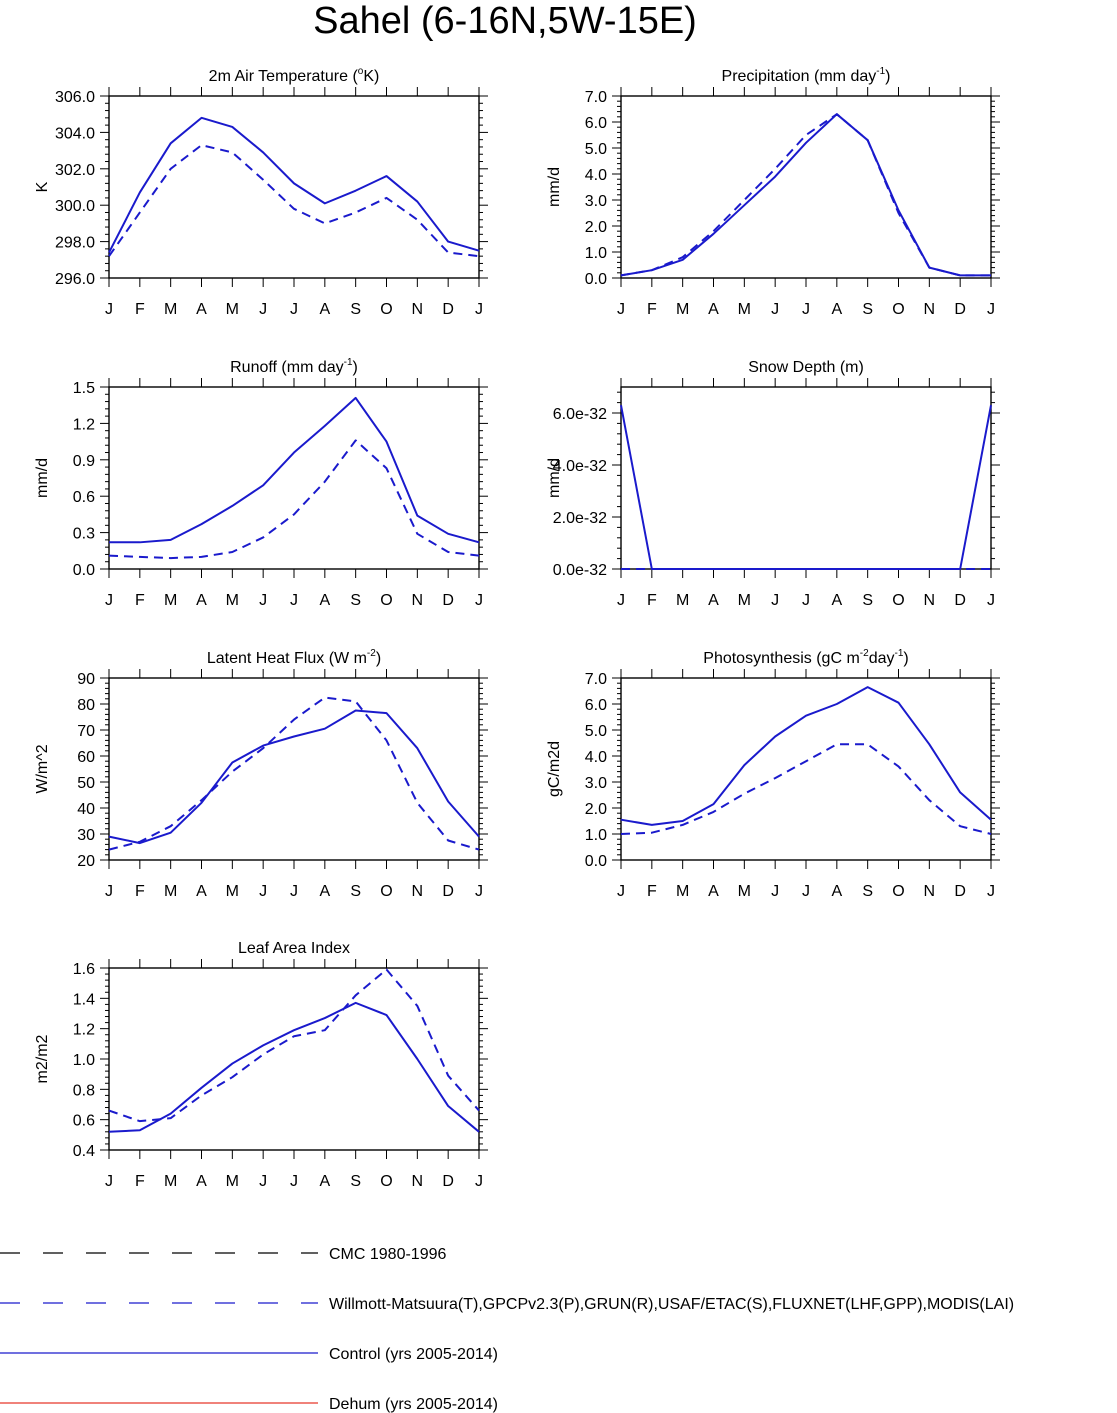  I want to click on y-tick-label: 60, so click(86, 757).